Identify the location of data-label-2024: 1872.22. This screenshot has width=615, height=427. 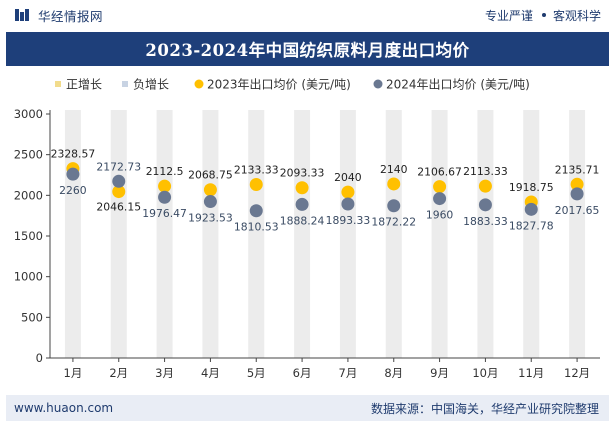
(393, 222).